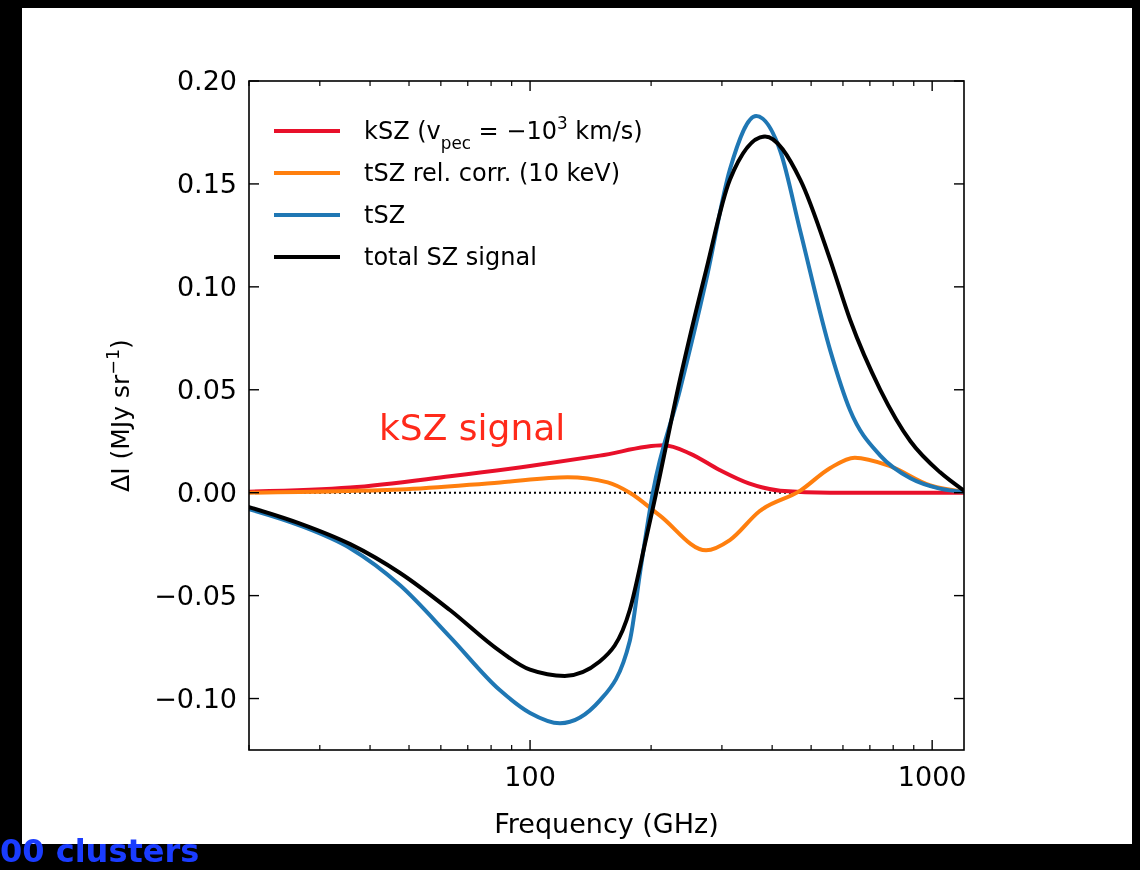  Describe the element at coordinates (206, 184) in the screenshot. I see `y-tick-label: 0.15` at that location.